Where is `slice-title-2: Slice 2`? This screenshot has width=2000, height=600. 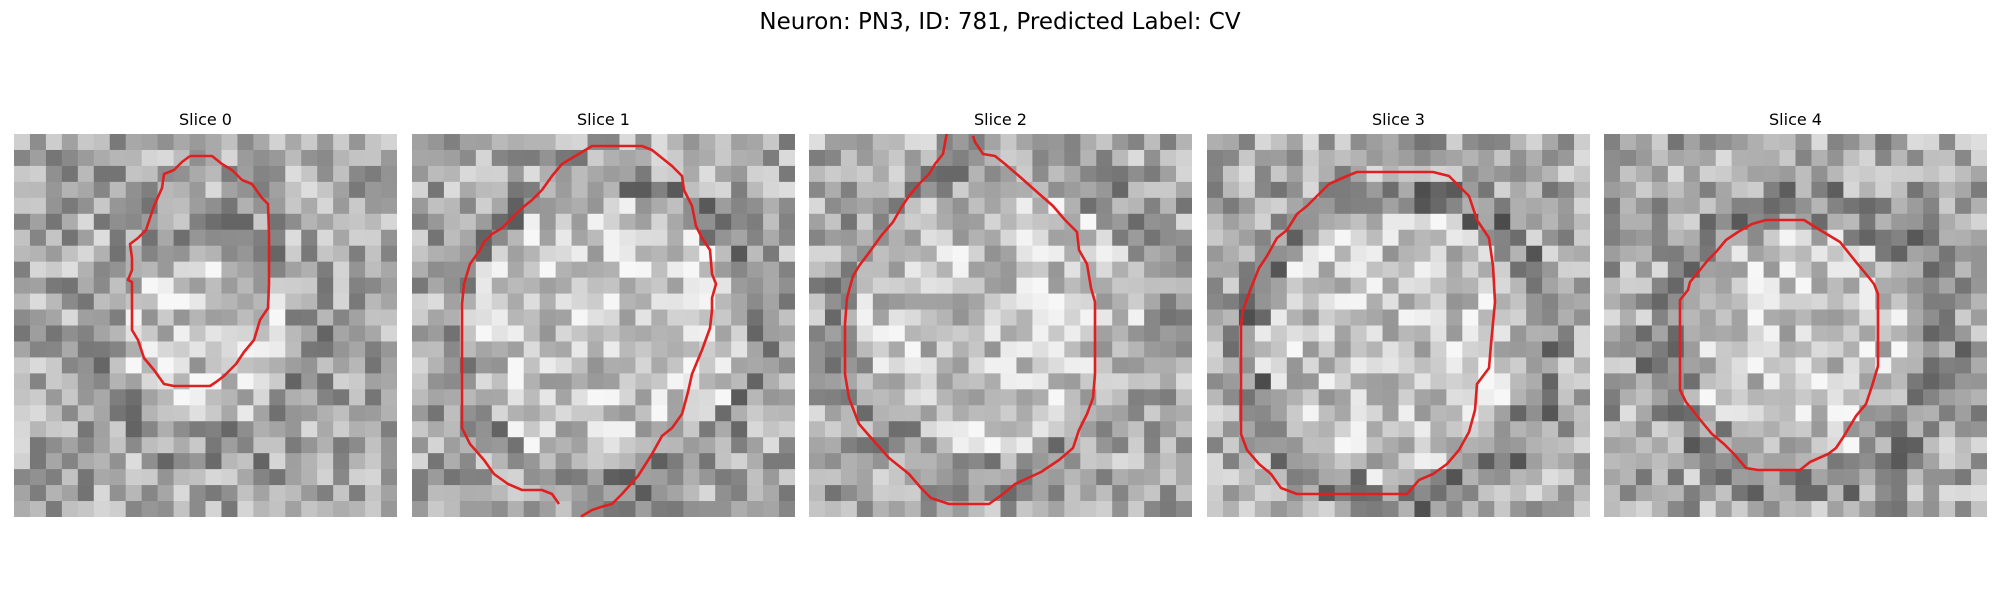
slice-title-2: Slice 2 is located at coordinates (1000, 119).